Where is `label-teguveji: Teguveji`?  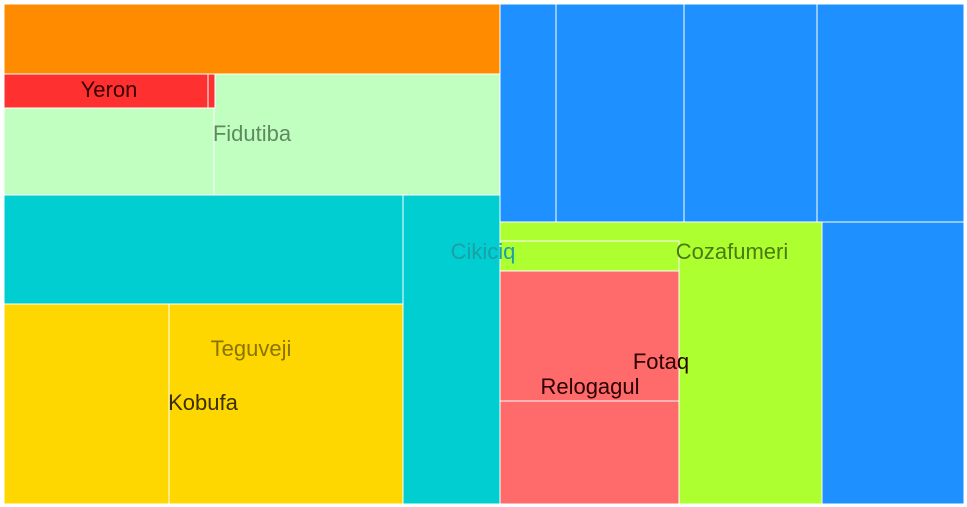
label-teguveji: Teguveji is located at coordinates (251, 348).